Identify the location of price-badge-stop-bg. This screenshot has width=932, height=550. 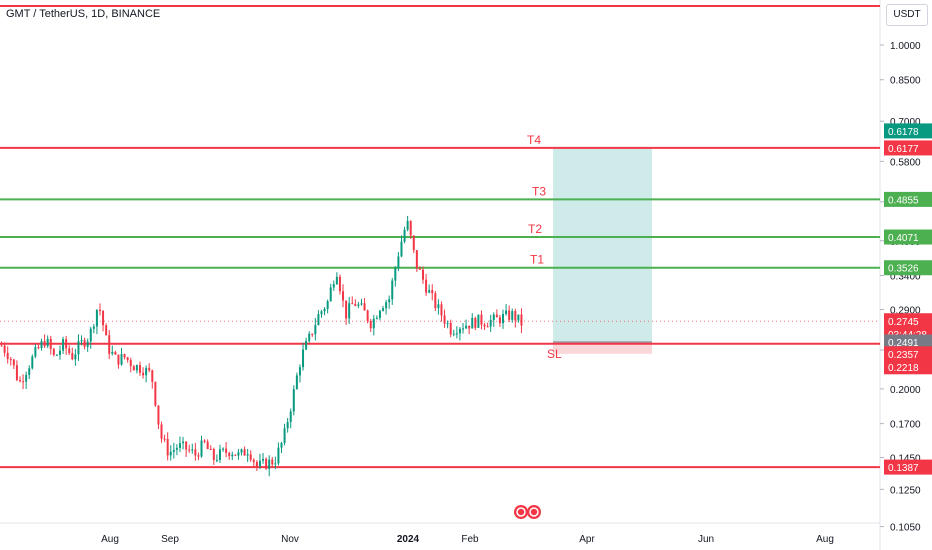
(908, 354).